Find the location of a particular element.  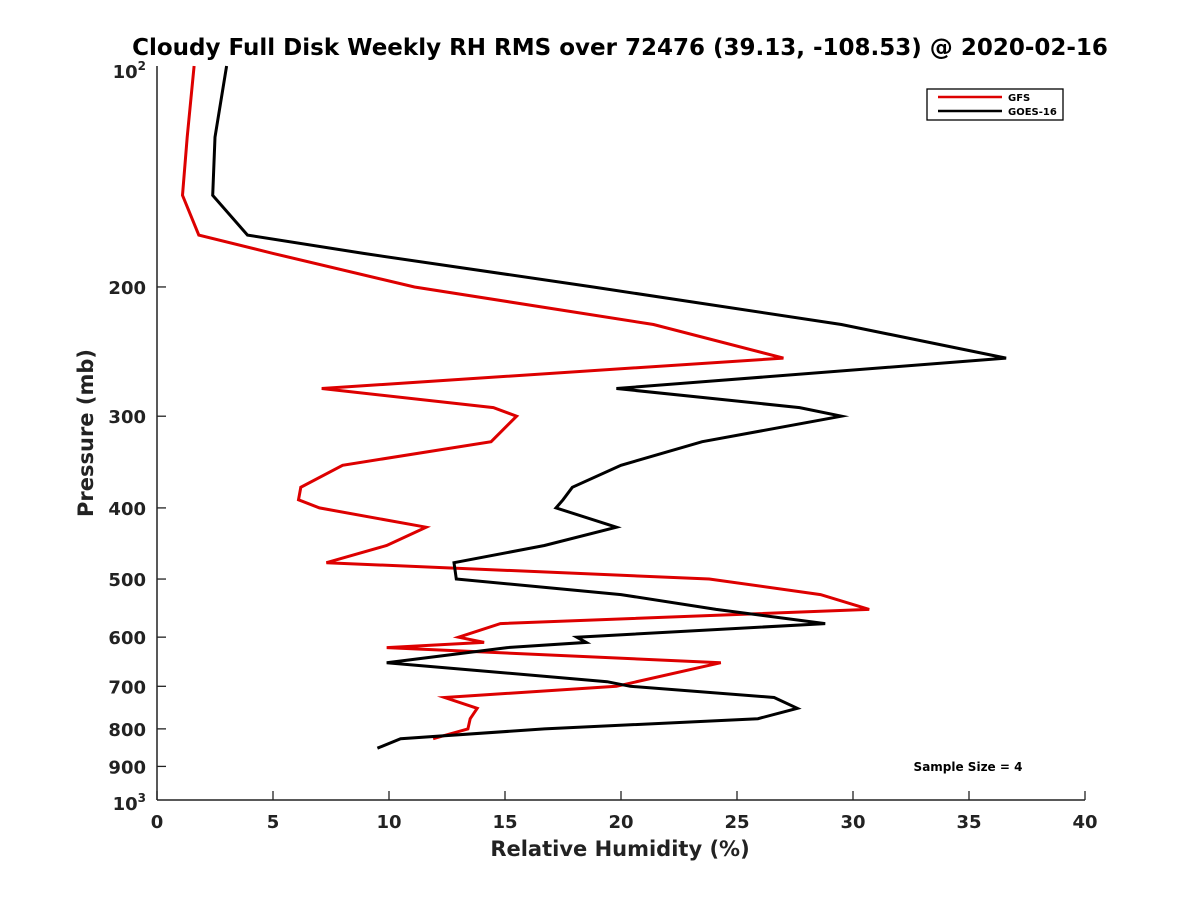

legend-label: GFS is located at coordinates (1019, 98).